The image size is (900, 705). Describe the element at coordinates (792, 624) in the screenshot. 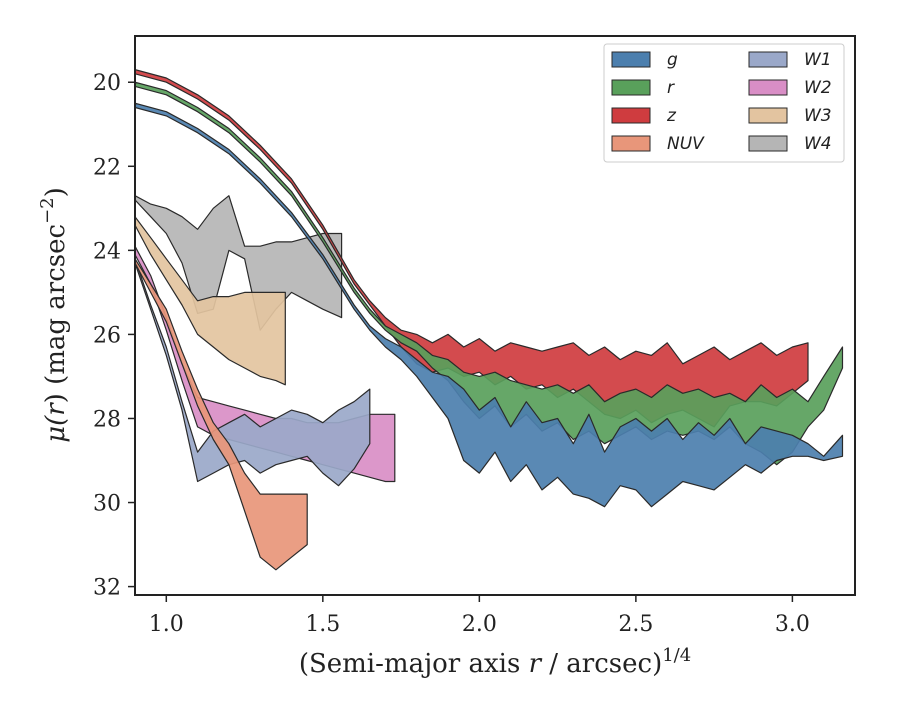

I see `x-tick-label: 3.0` at that location.